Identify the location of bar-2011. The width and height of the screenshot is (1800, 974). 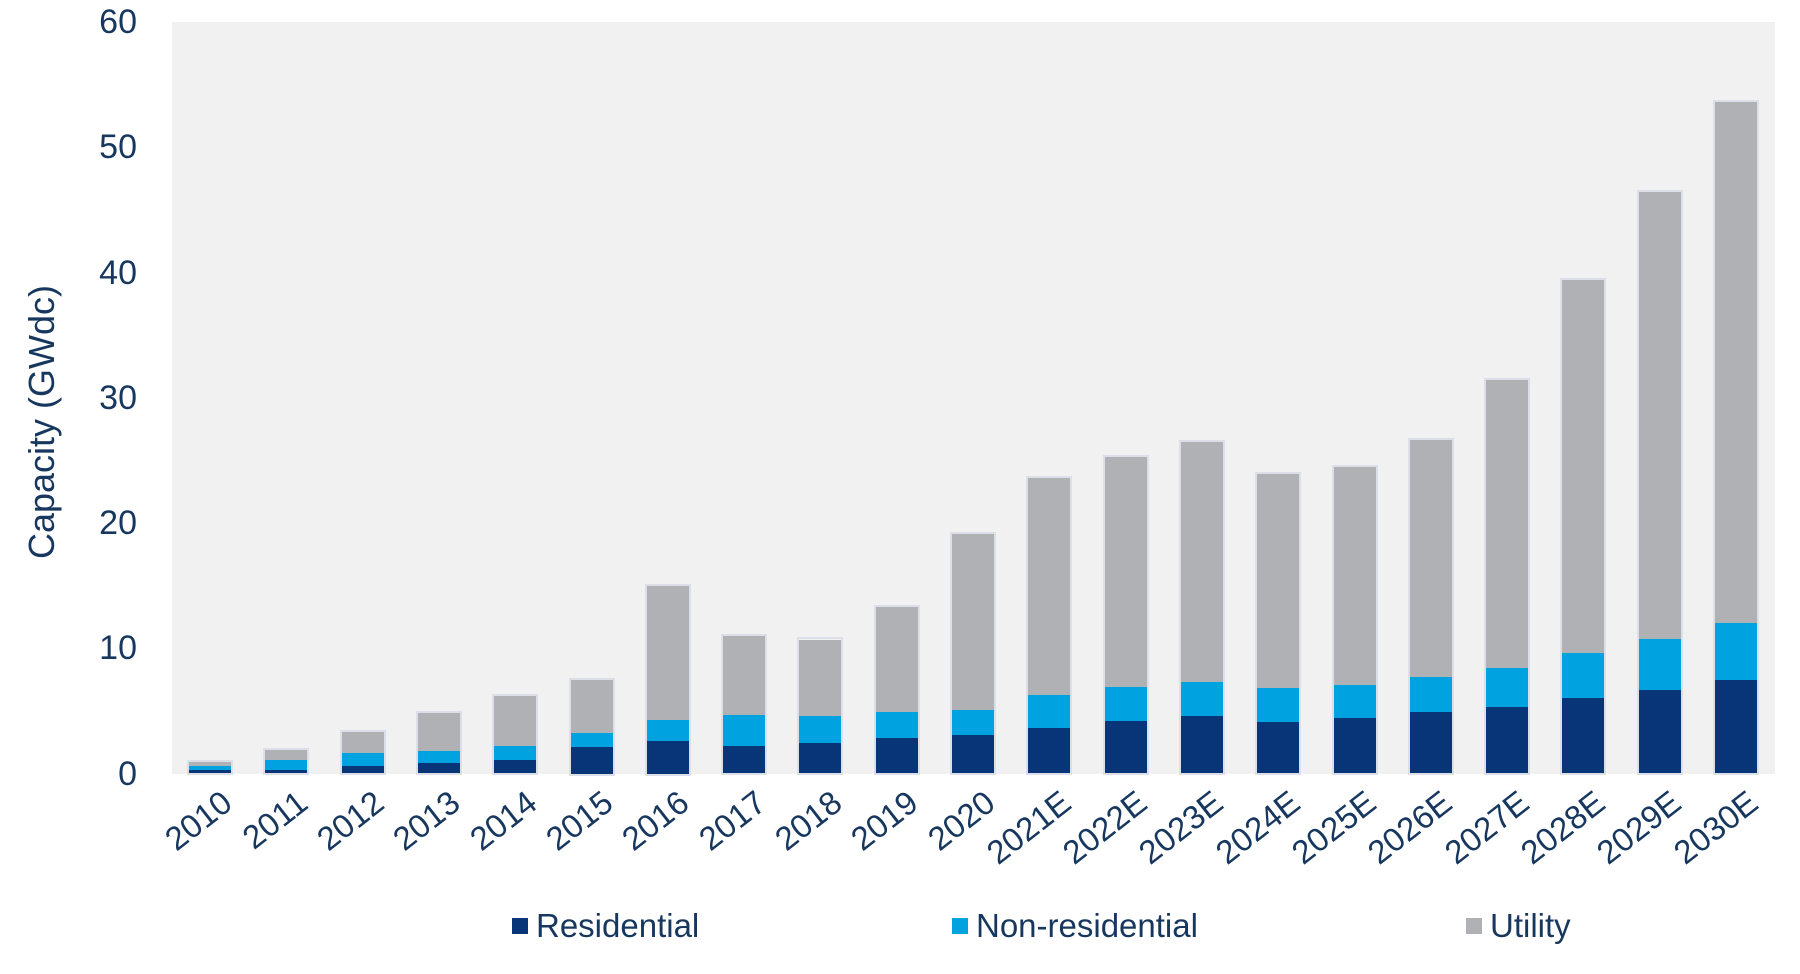
(286, 761).